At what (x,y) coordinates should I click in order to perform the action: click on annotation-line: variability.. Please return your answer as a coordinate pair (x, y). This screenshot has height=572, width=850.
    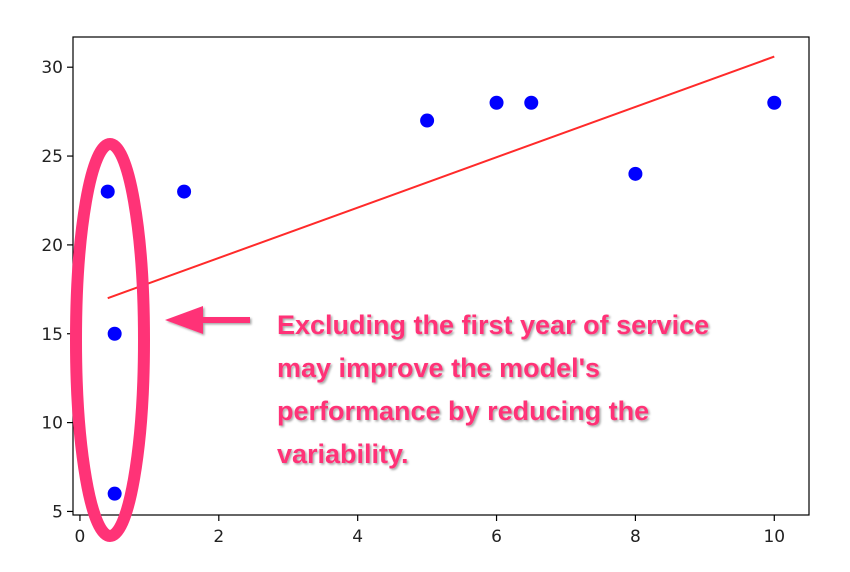
    Looking at the image, I should click on (343, 454).